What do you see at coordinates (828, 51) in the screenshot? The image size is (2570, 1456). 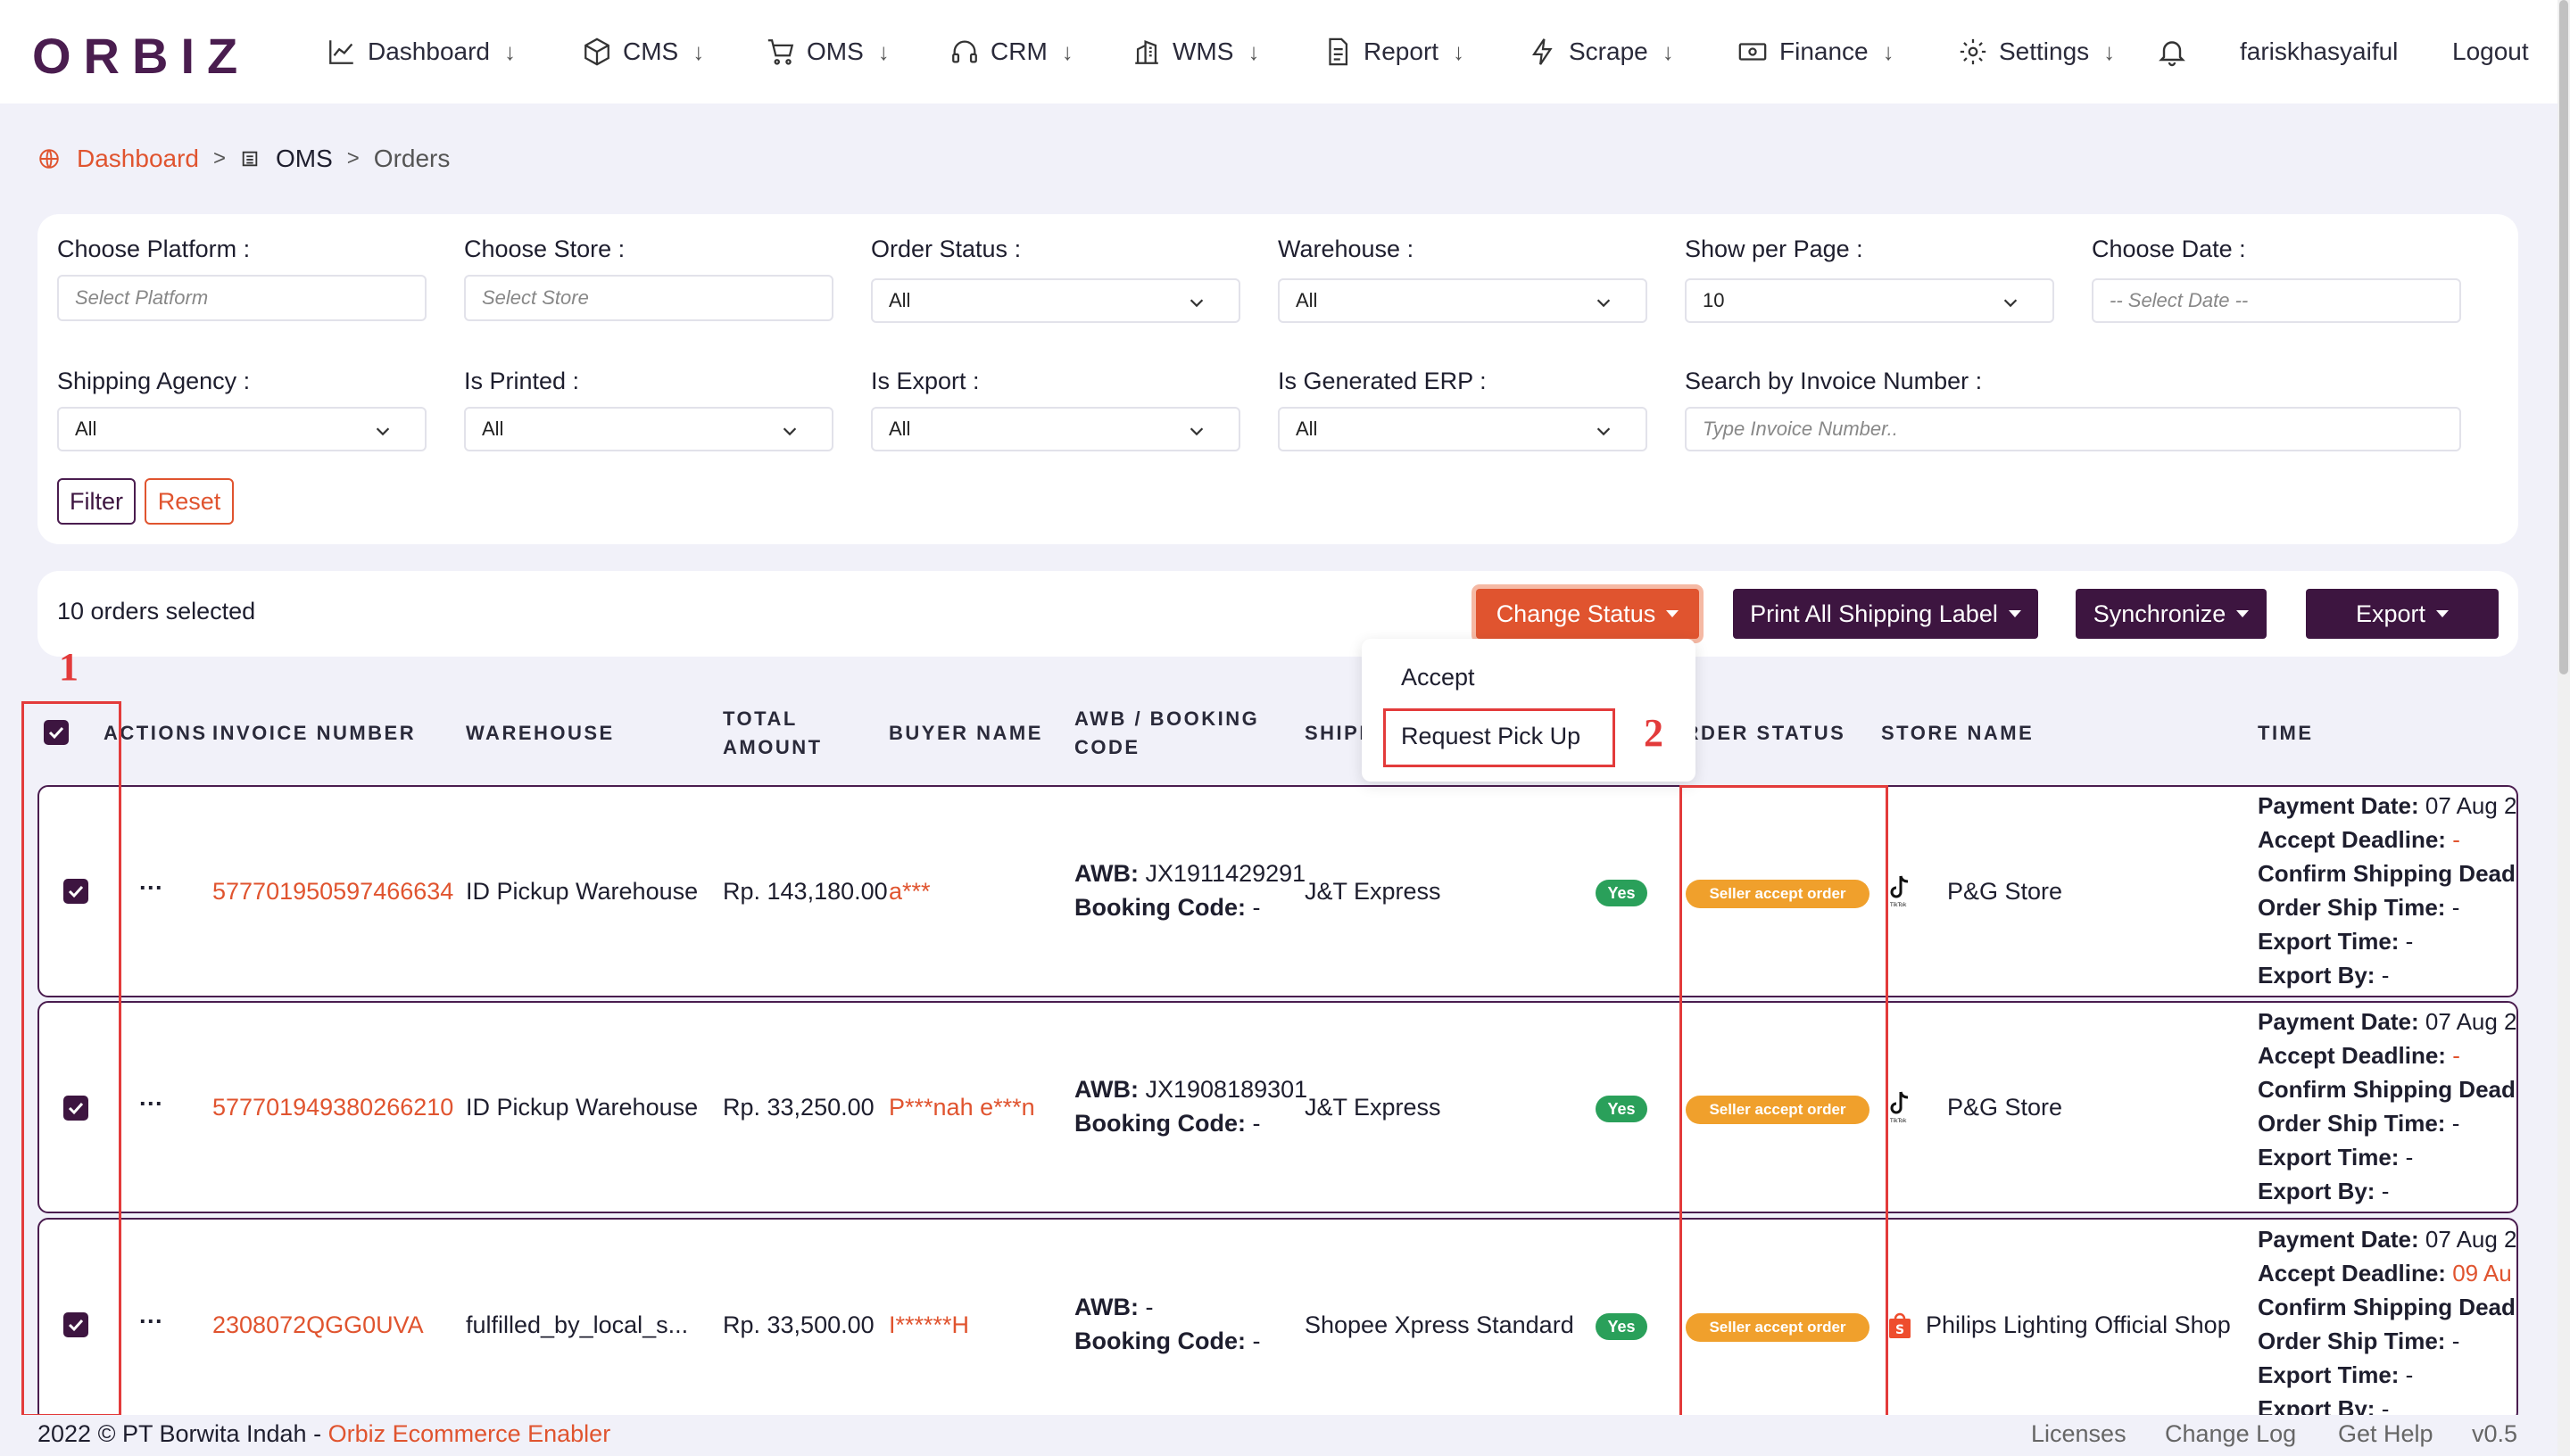 I see `nav-oms: OMS ↓` at bounding box center [828, 51].